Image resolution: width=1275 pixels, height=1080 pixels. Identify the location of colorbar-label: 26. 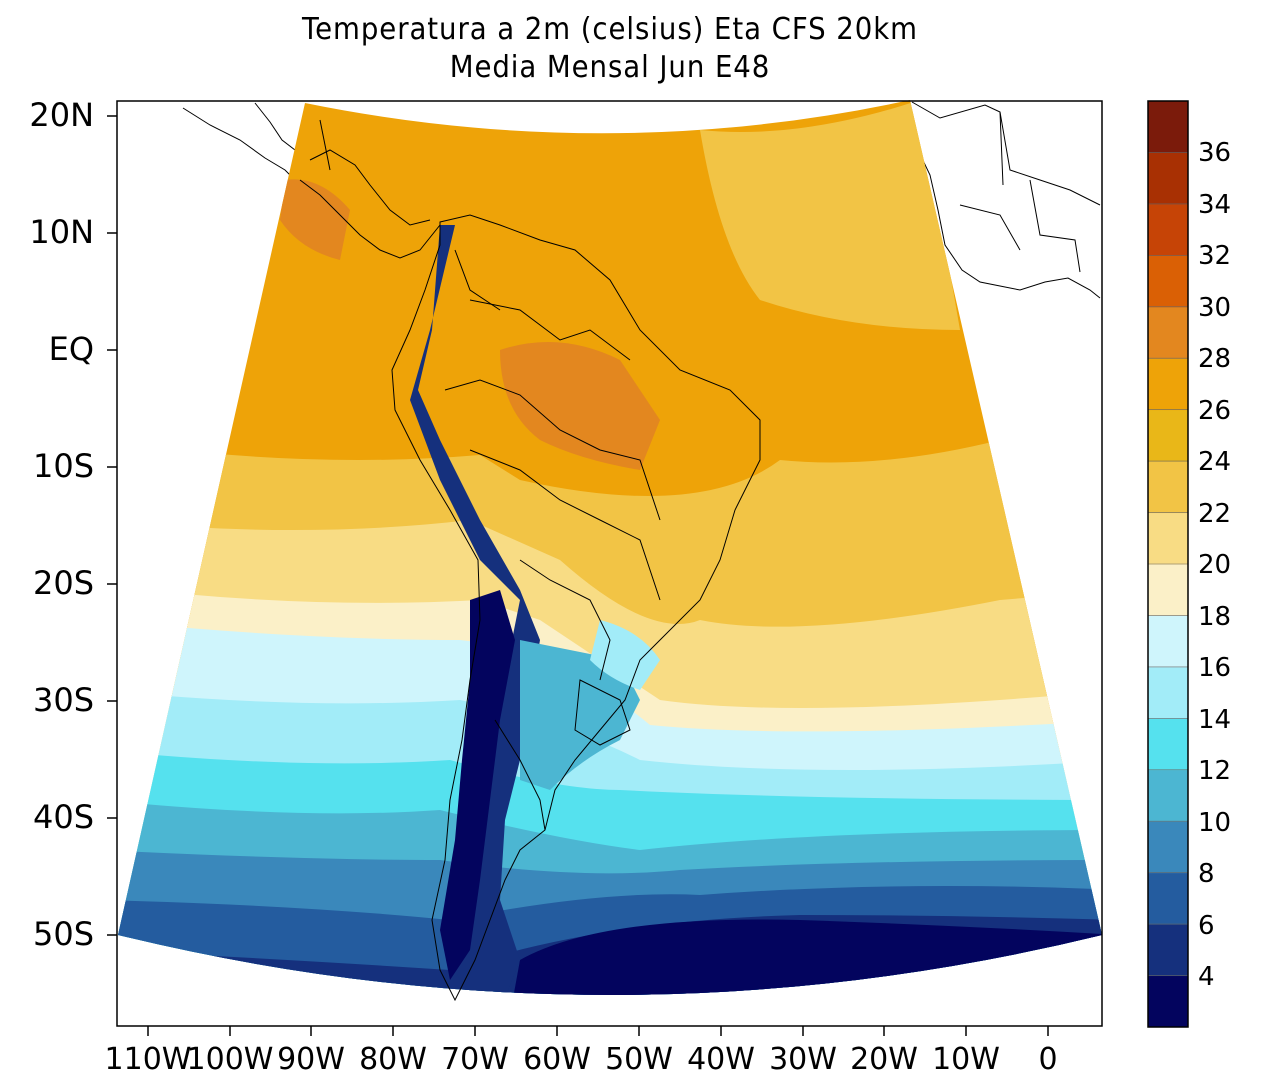
(1215, 411).